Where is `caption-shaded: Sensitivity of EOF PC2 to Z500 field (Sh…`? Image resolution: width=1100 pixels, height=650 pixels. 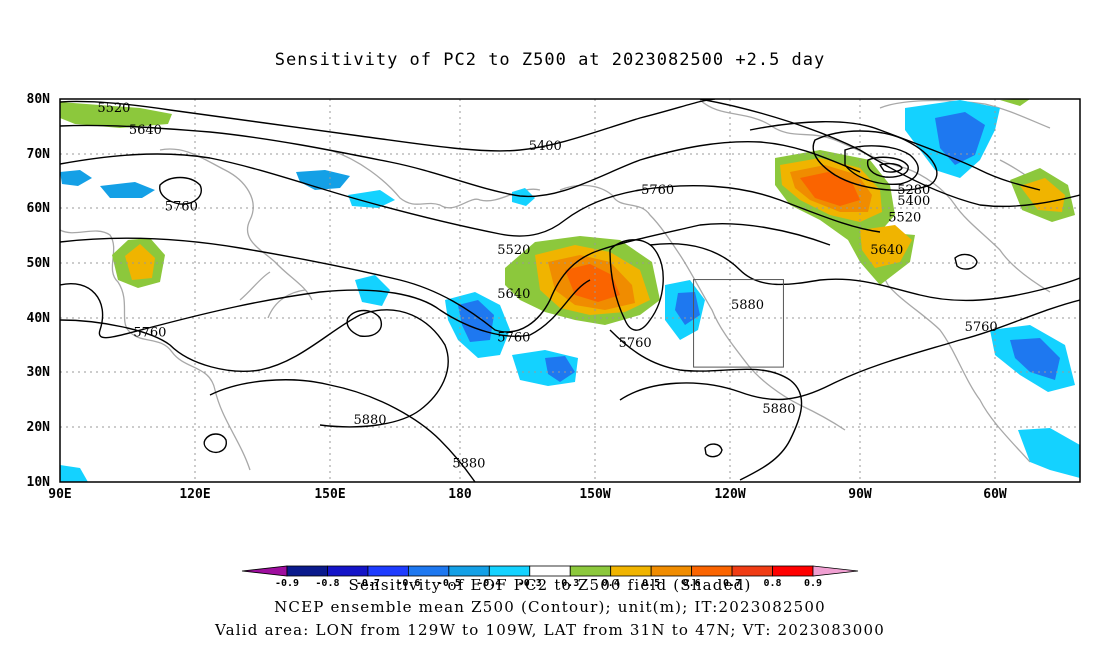 caption-shaded: Sensitivity of EOF PC2 to Z500 field (Sh… is located at coordinates (550, 585).